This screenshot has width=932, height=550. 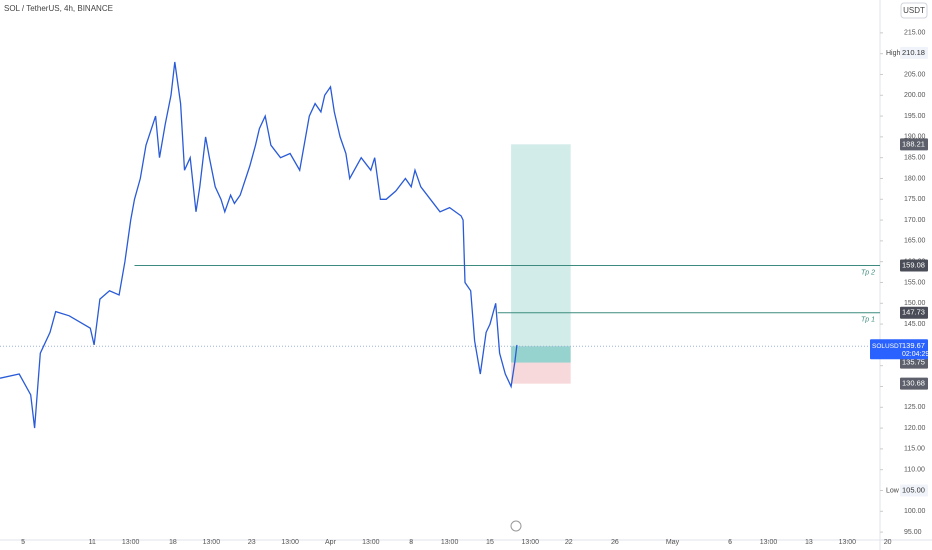 I want to click on x-tick-label: May, so click(x=673, y=542).